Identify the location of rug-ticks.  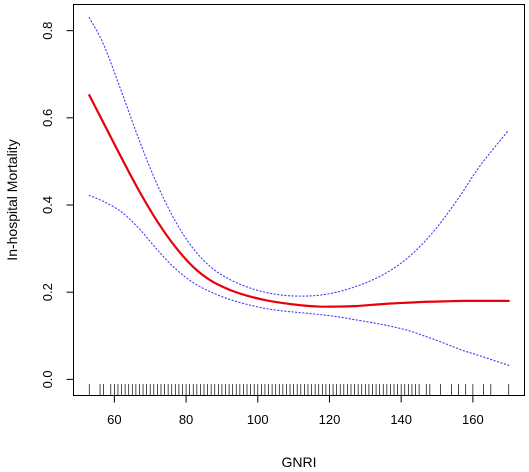
(299, 390).